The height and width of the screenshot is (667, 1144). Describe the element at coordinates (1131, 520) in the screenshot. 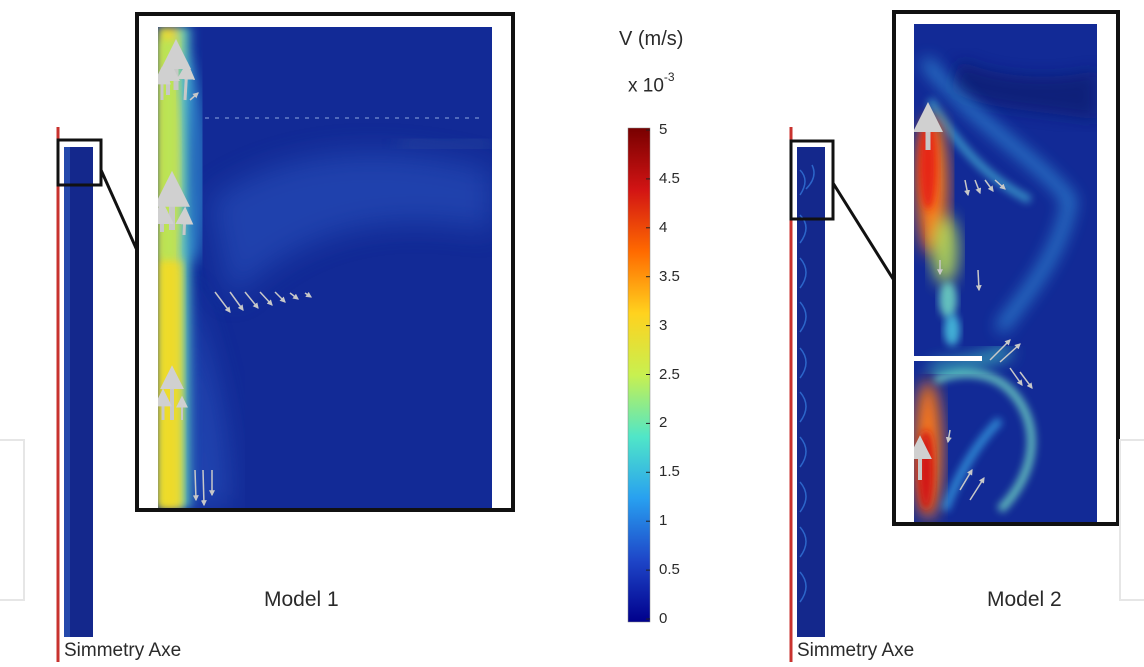

I see `edge-tab-right` at that location.